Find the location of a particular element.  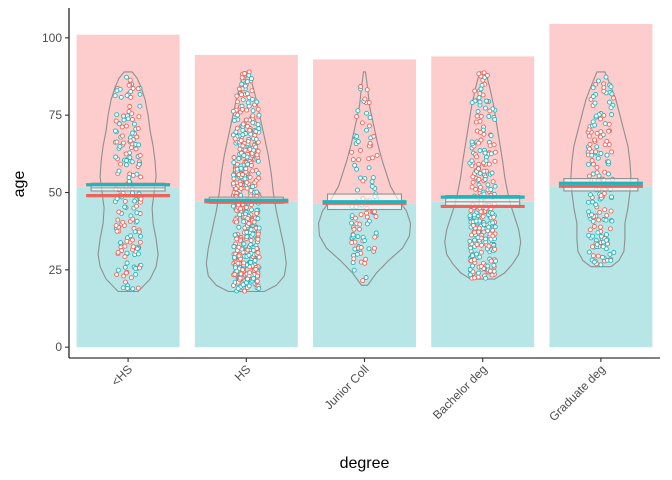

y-tick-label: 75 is located at coordinates (56, 115).